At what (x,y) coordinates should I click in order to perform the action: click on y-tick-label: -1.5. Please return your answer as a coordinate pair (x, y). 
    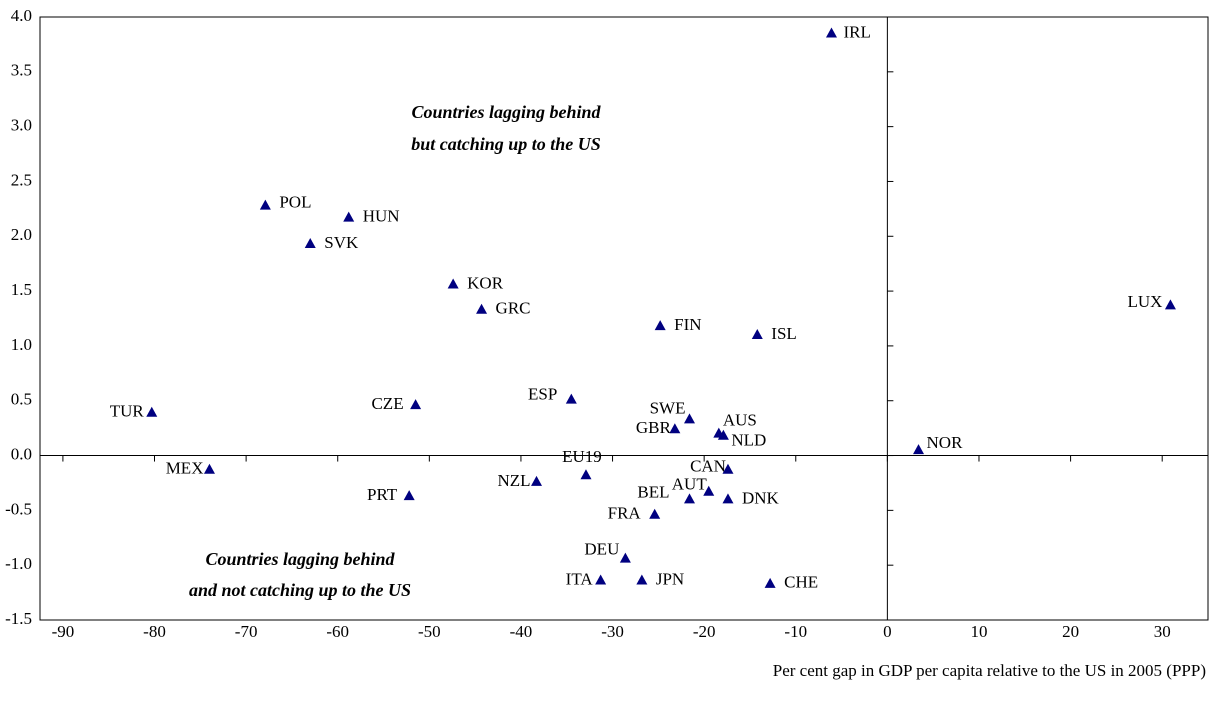
    Looking at the image, I should click on (18, 618).